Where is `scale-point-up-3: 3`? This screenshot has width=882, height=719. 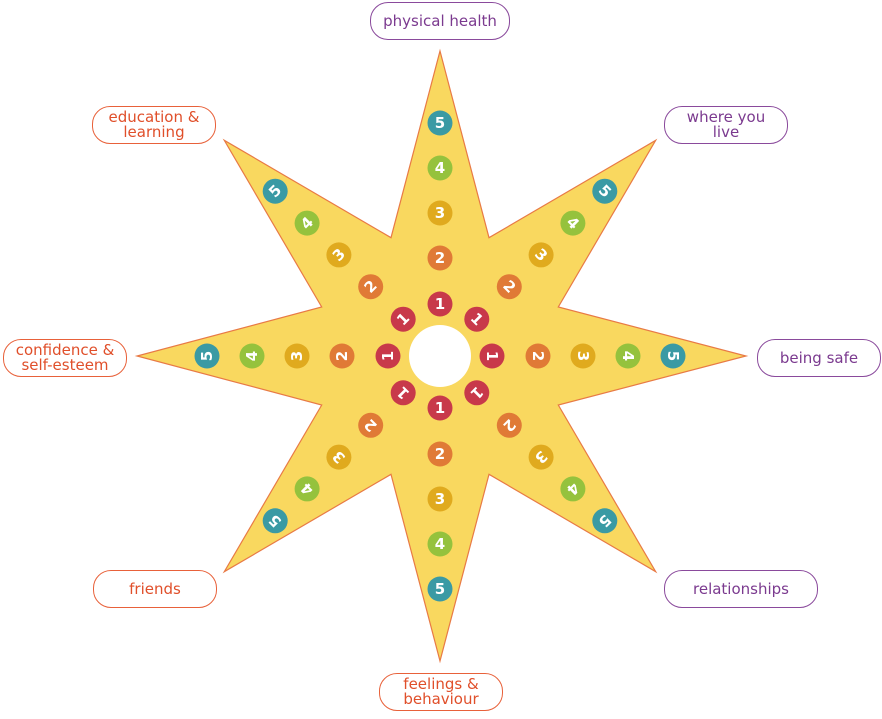 scale-point-up-3: 3 is located at coordinates (440, 213).